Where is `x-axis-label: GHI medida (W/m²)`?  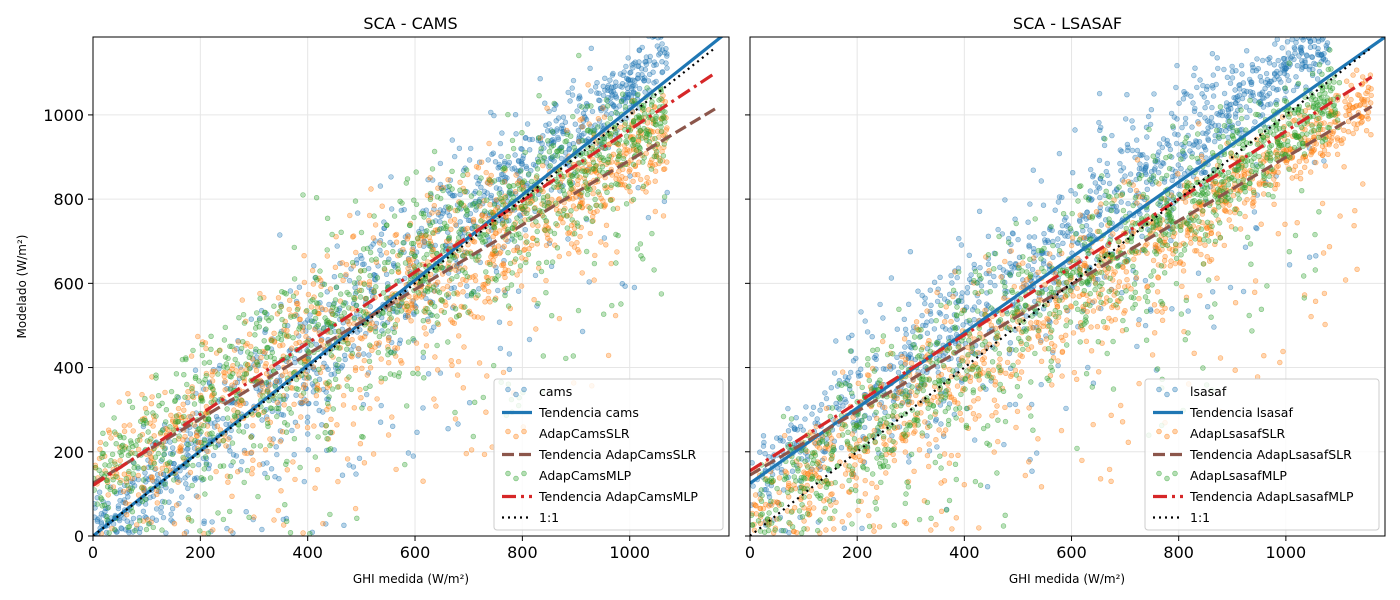
x-axis-label: GHI medida (W/m²) is located at coordinates (411, 579).